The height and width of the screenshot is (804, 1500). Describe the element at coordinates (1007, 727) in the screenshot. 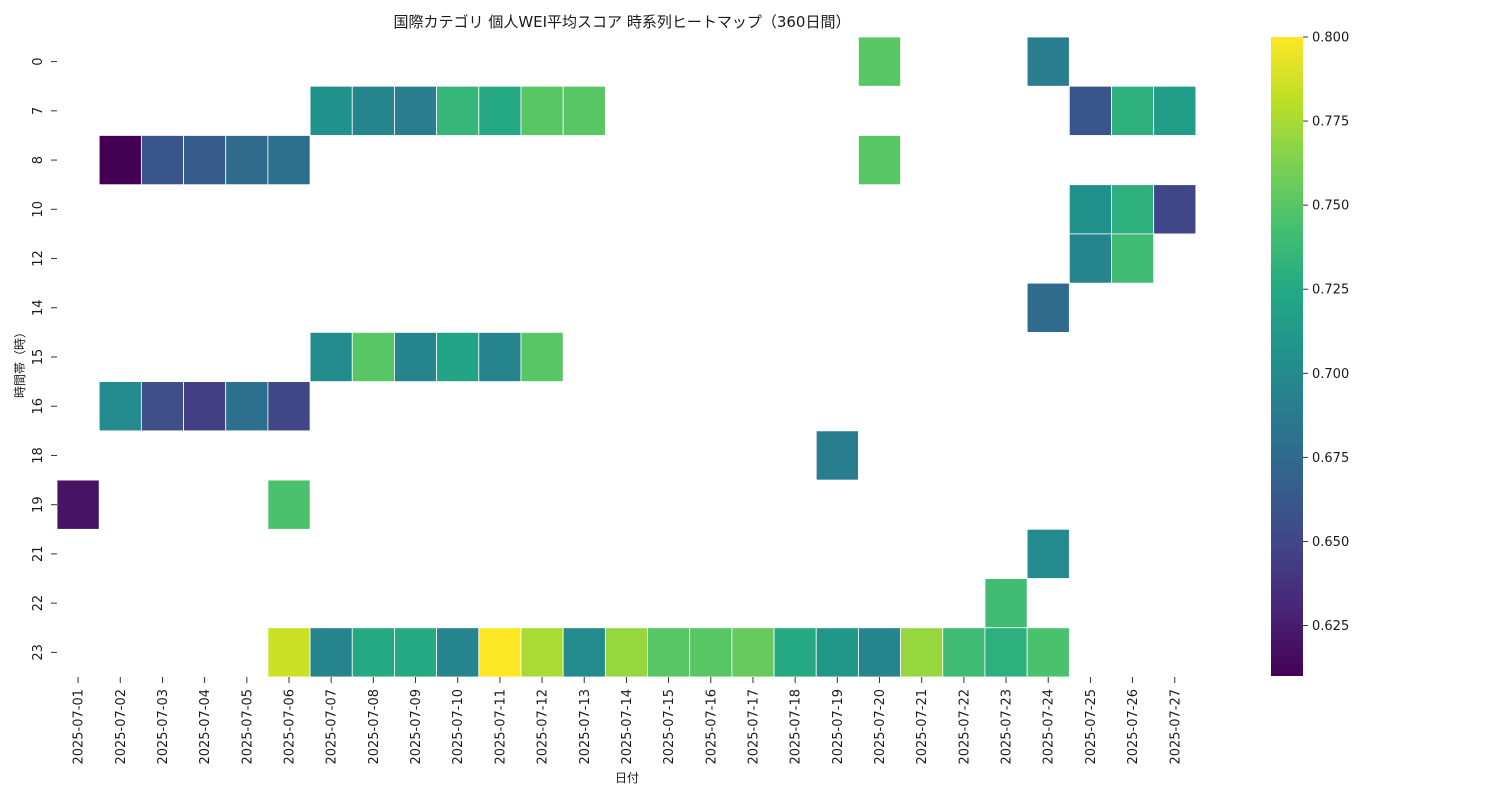

I see `x-tick-label: 2025-07-23` at that location.